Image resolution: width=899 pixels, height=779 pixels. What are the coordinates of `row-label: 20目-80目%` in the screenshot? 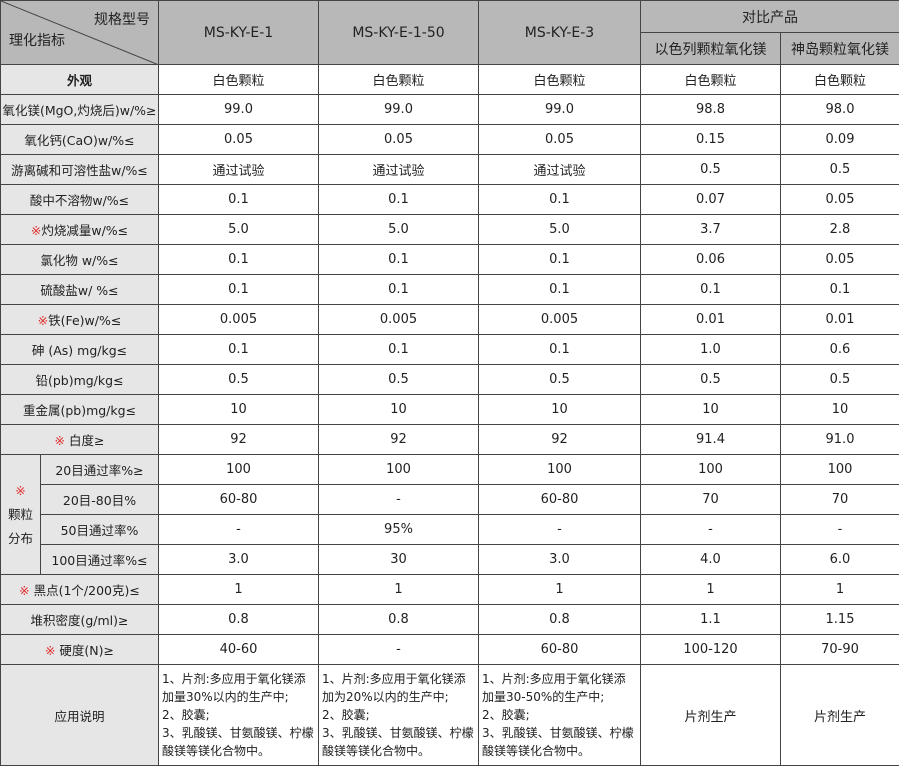 It's located at (99, 499).